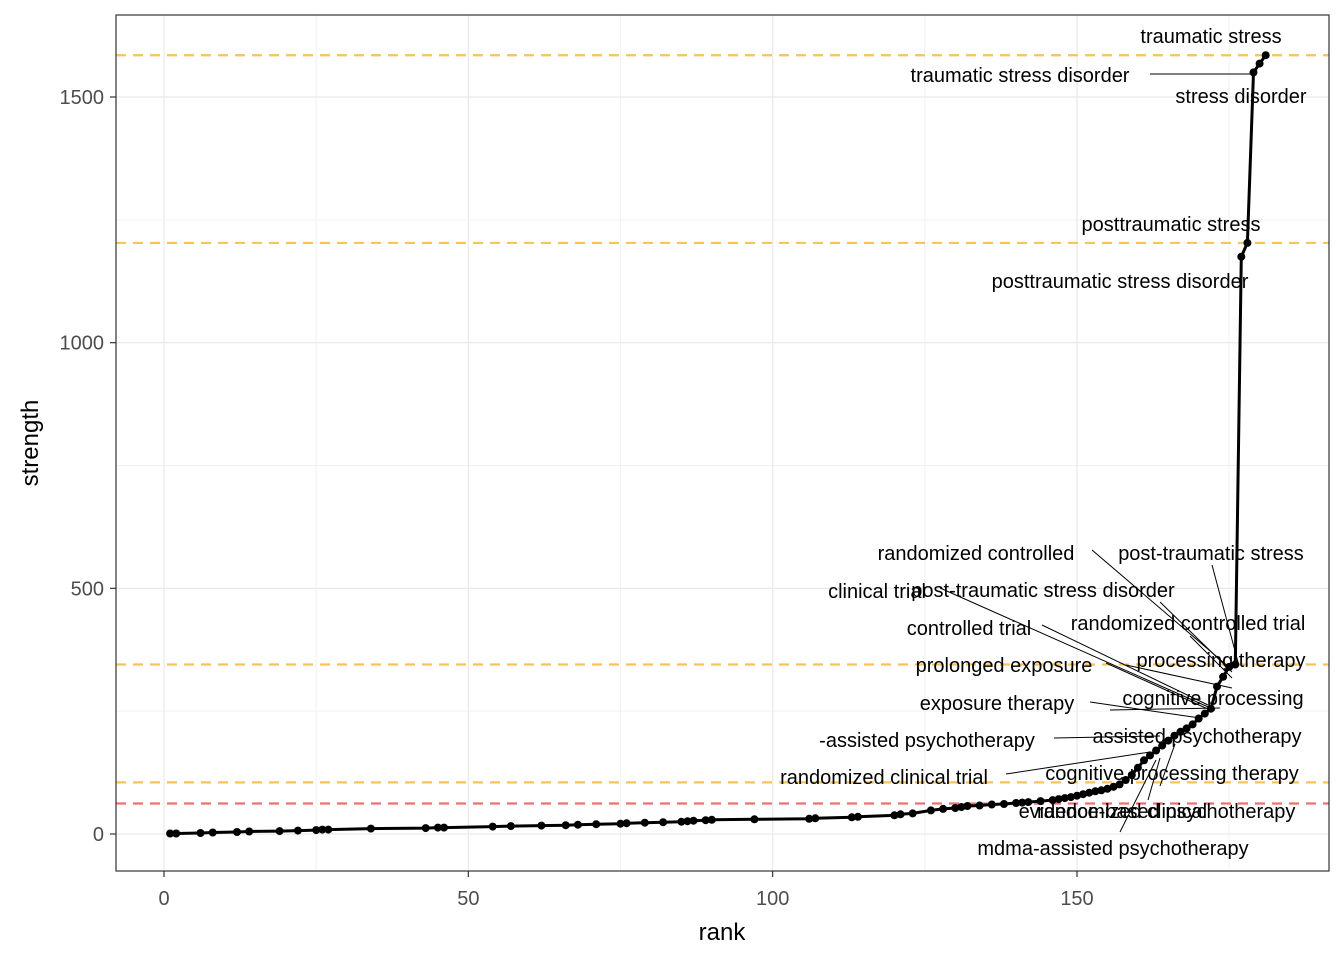 This screenshot has height=960, width=1344. Describe the element at coordinates (1004, 666) in the screenshot. I see `annotation-label: prolonged exposure` at that location.